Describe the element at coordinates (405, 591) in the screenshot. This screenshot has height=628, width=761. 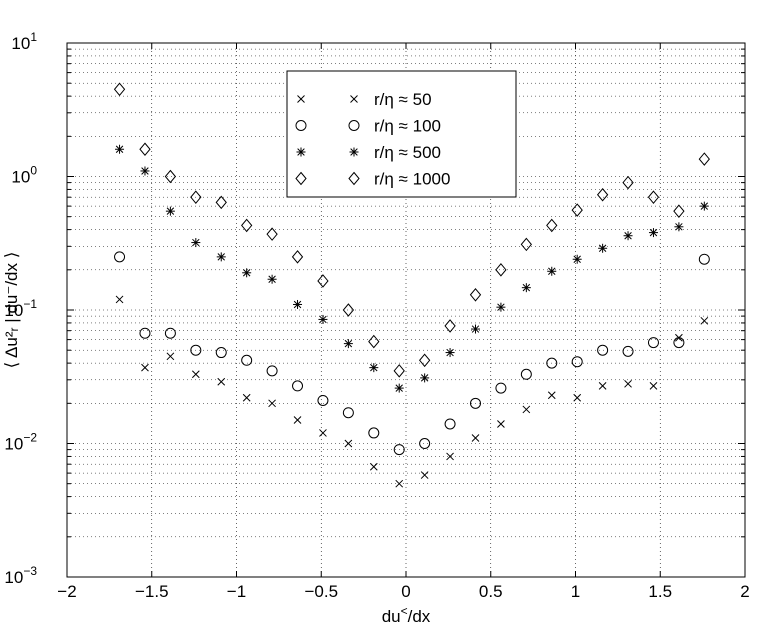
I see `x-tick-label: 0` at that location.